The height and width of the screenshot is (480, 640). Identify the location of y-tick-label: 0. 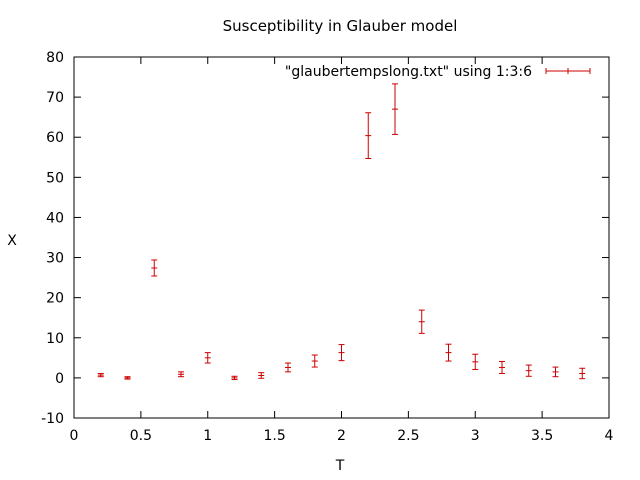
(59, 379).